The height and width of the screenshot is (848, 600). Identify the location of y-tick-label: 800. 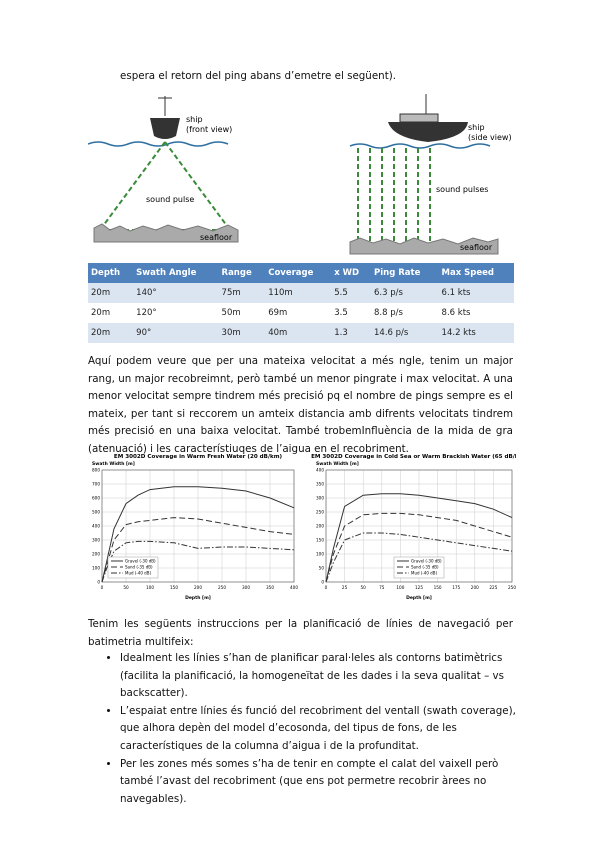
(96, 470).